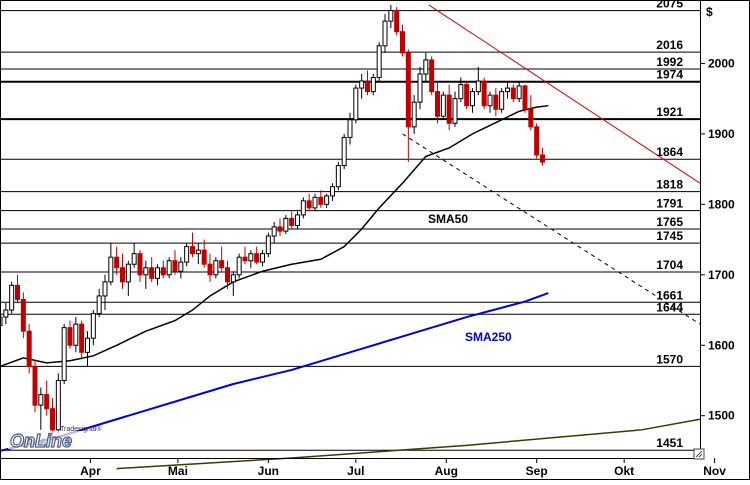 Image resolution: width=750 pixels, height=485 pixels. Describe the element at coordinates (699, 454) in the screenshot. I see `resize-grip-icon` at that location.